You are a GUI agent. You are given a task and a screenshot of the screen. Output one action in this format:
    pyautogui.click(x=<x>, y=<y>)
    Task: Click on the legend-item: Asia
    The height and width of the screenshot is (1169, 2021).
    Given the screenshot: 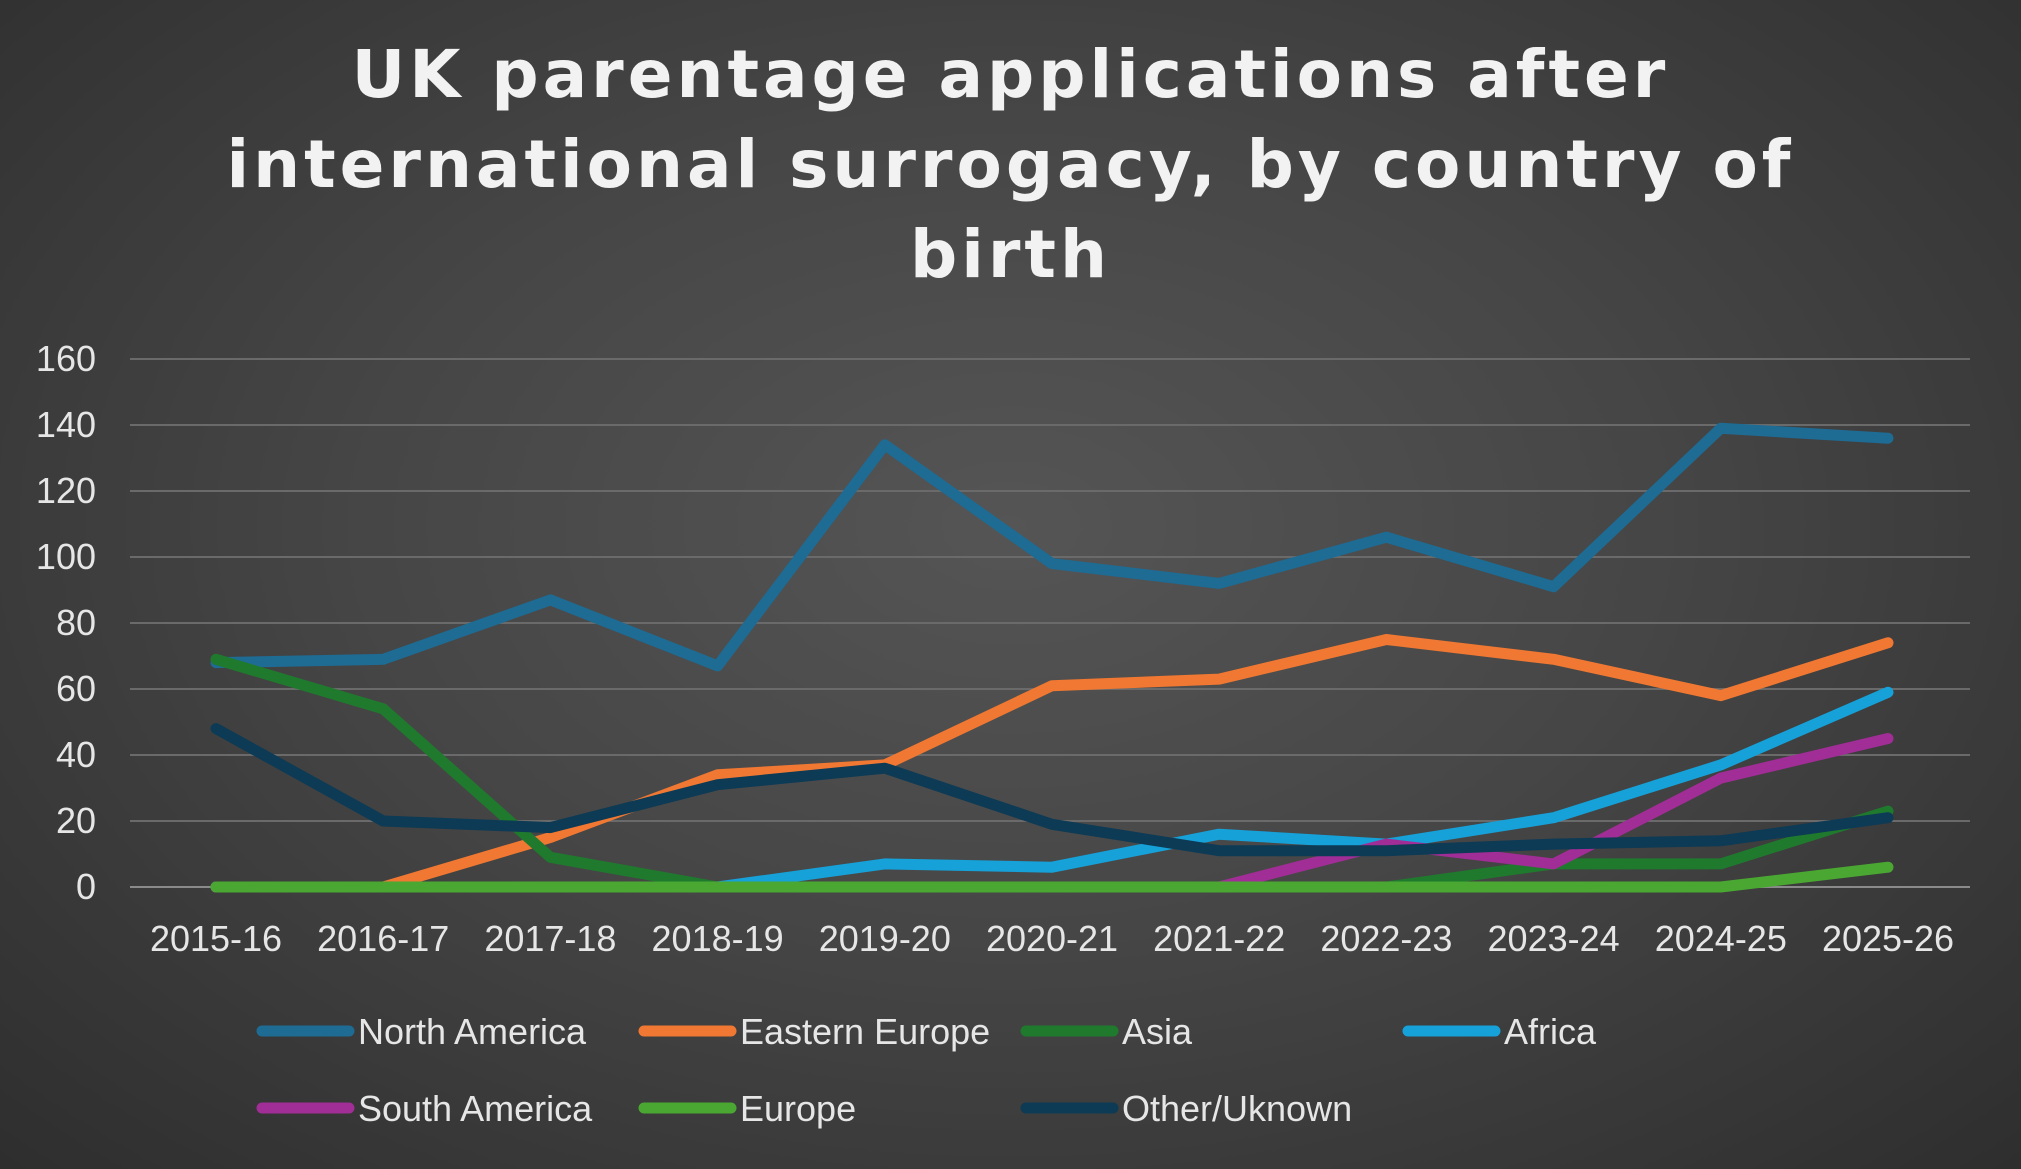 What is the action you would take?
    pyautogui.click(x=1106, y=1031)
    